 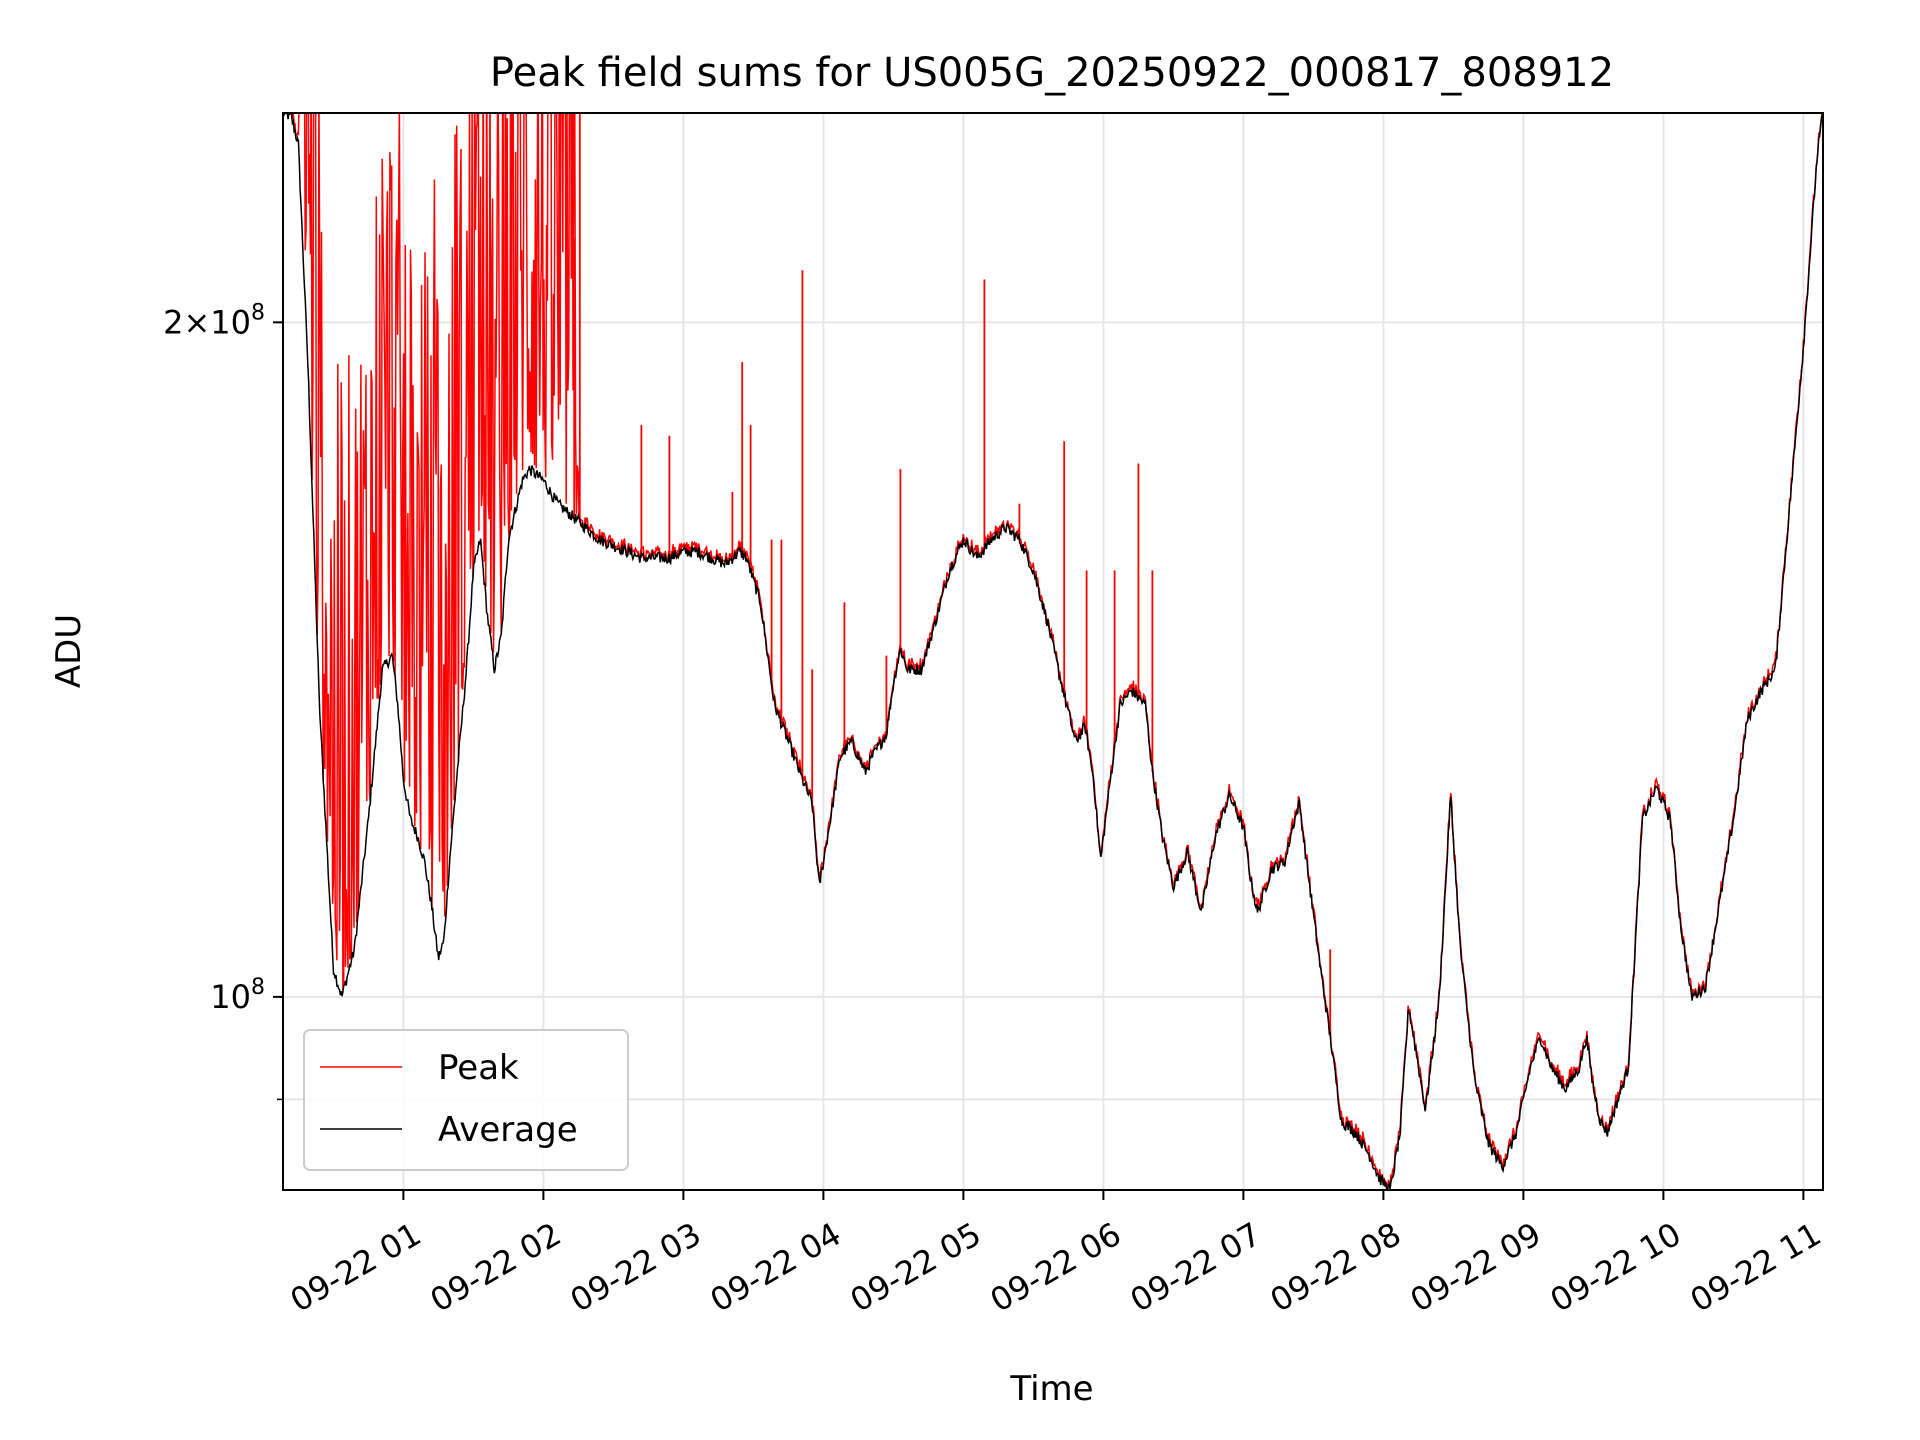 I want to click on y-axis-title: ADU, so click(x=69, y=651).